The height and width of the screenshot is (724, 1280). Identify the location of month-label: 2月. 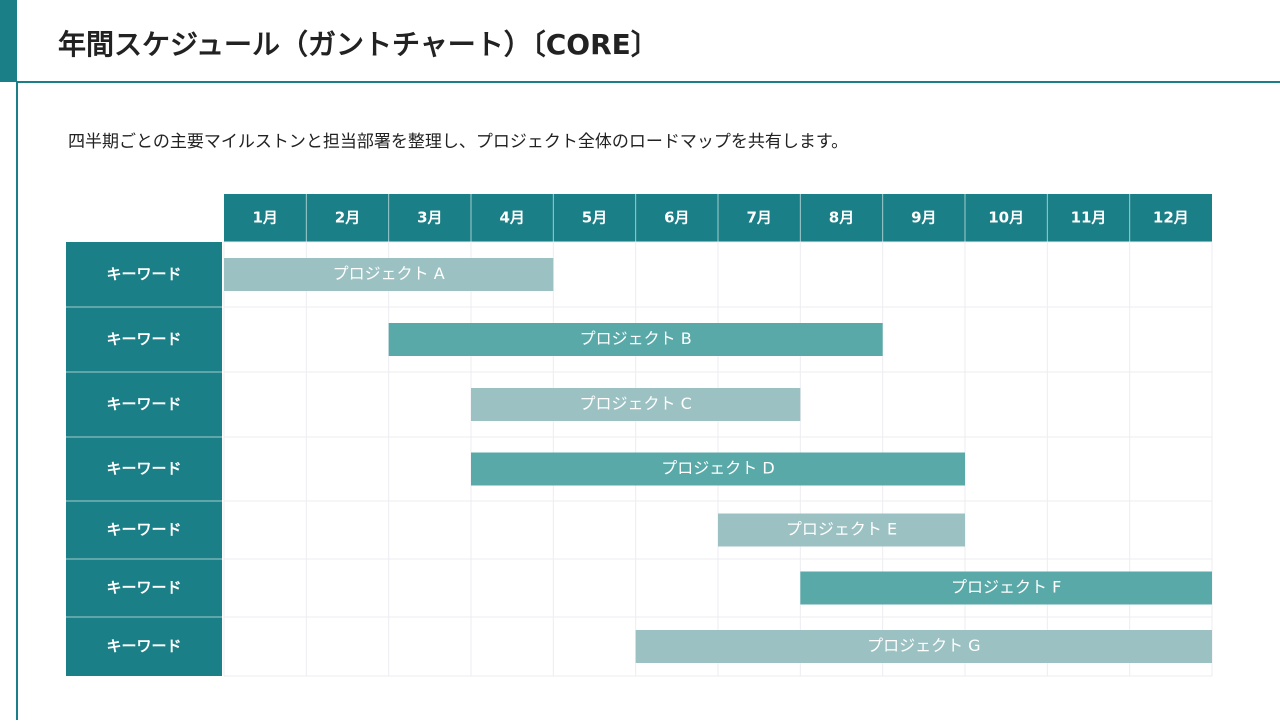
(347, 218).